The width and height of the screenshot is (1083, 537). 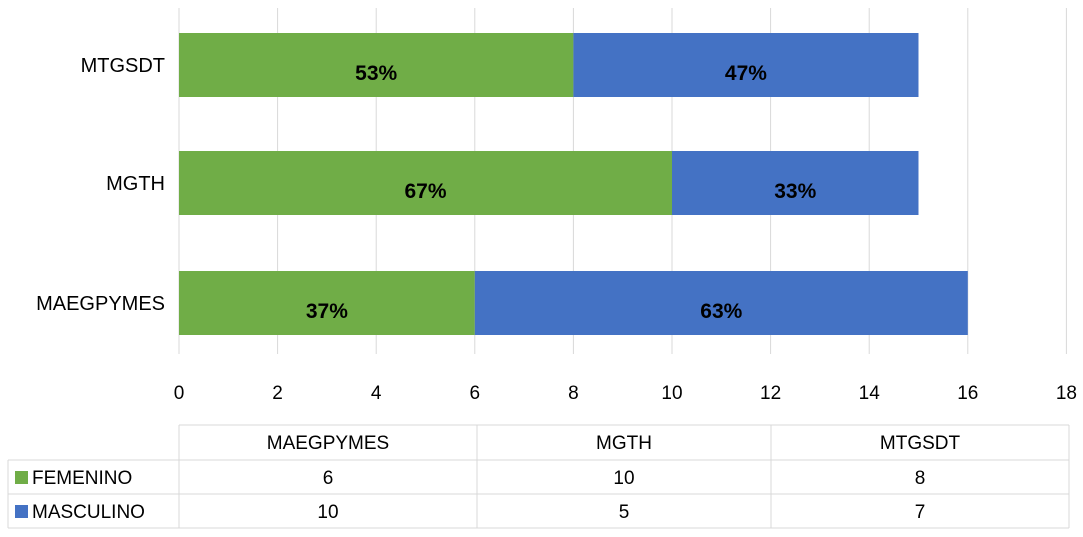 I want to click on table-cell: 6, so click(x=328, y=478).